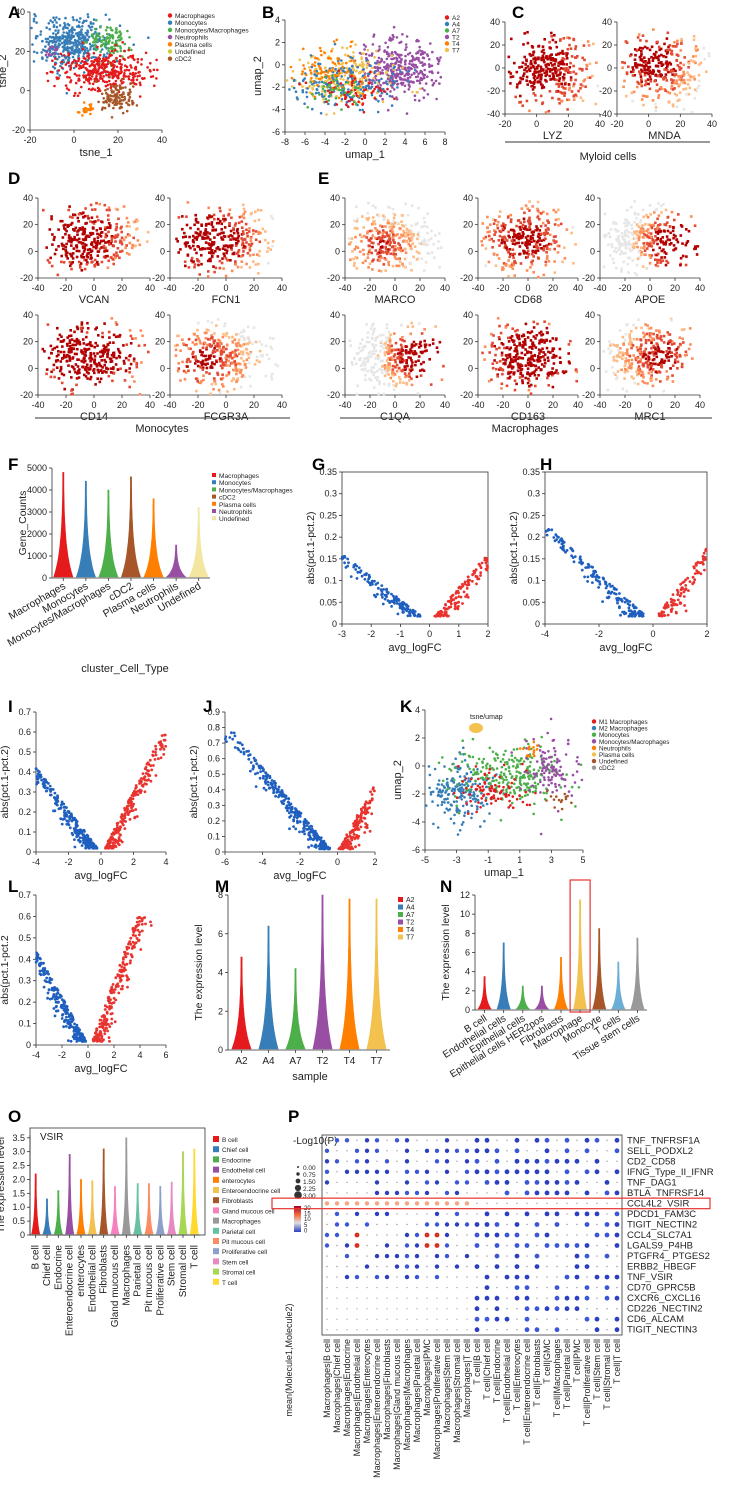 The height and width of the screenshot is (1492, 731). Describe the element at coordinates (616, 252) in the screenshot. I see `panel-E-3-expression-point` at that location.